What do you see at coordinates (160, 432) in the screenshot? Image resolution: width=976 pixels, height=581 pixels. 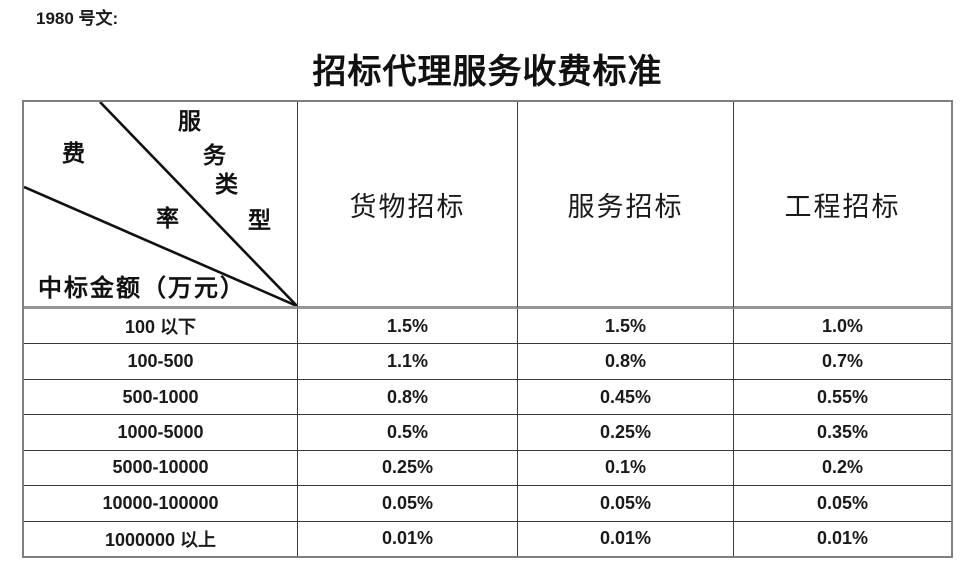 I see `row-label-cell: 1000-5000` at bounding box center [160, 432].